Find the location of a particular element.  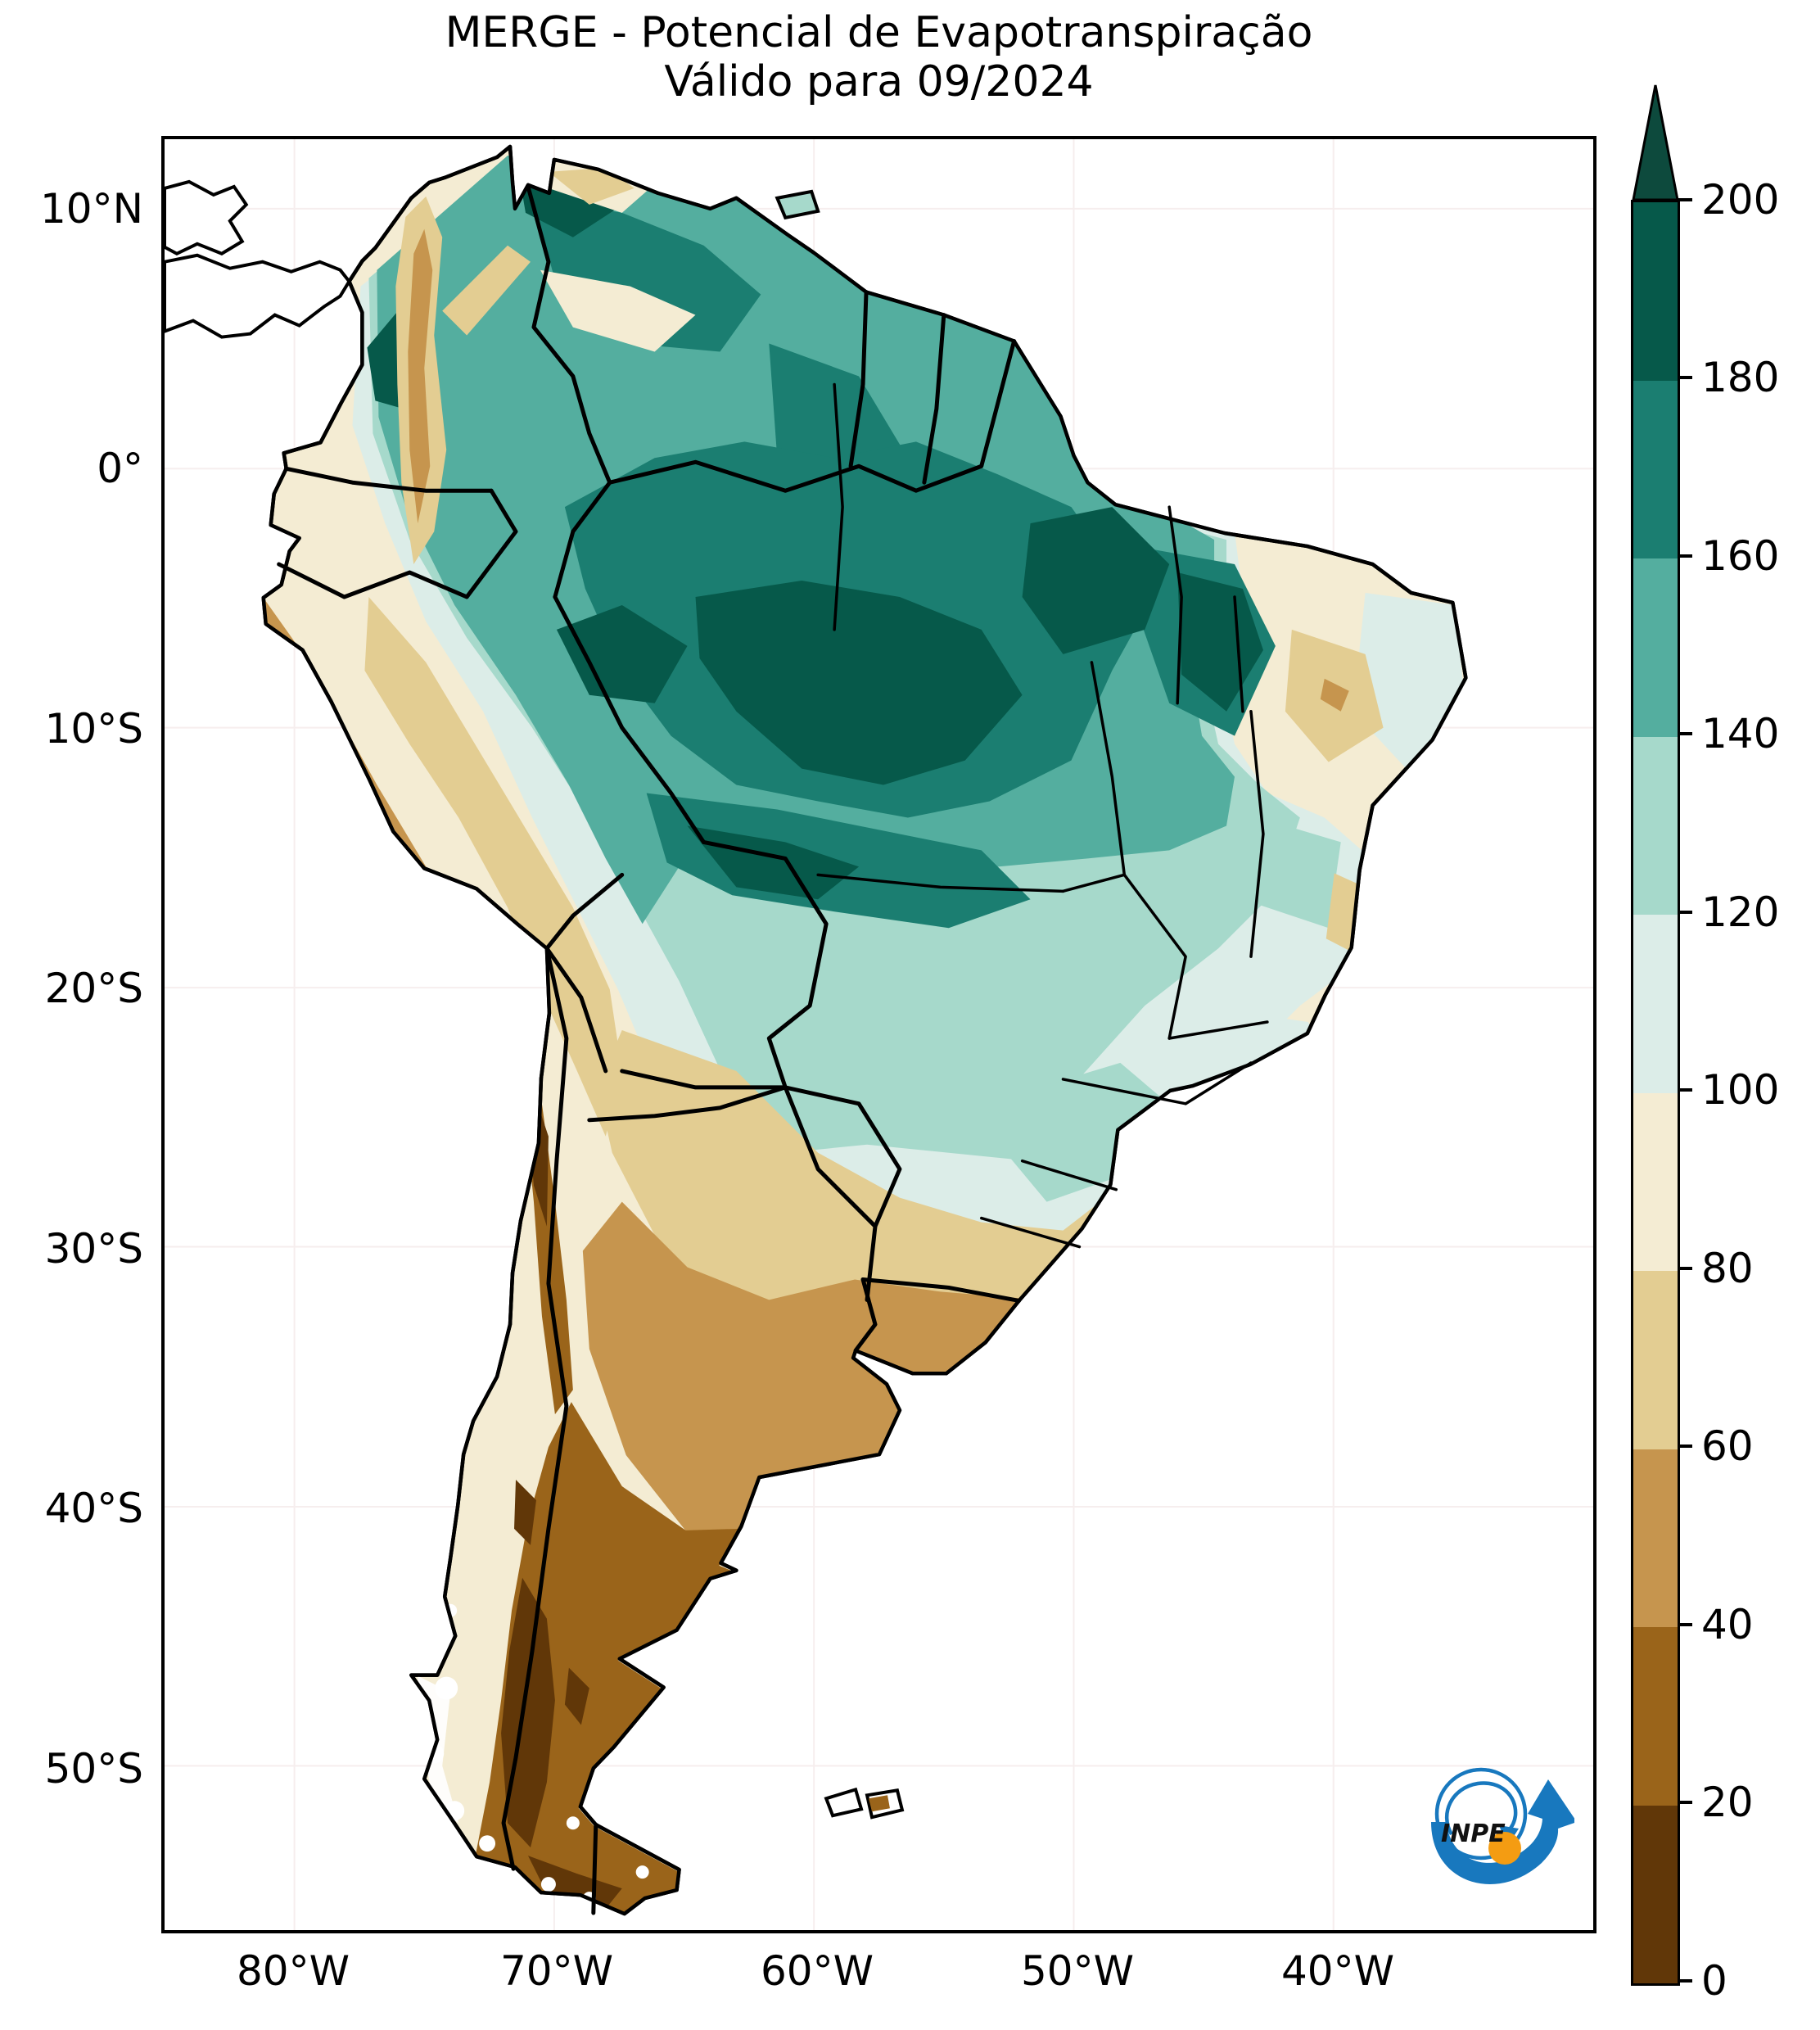

lon-label-60w: 60°W is located at coordinates (817, 1971).